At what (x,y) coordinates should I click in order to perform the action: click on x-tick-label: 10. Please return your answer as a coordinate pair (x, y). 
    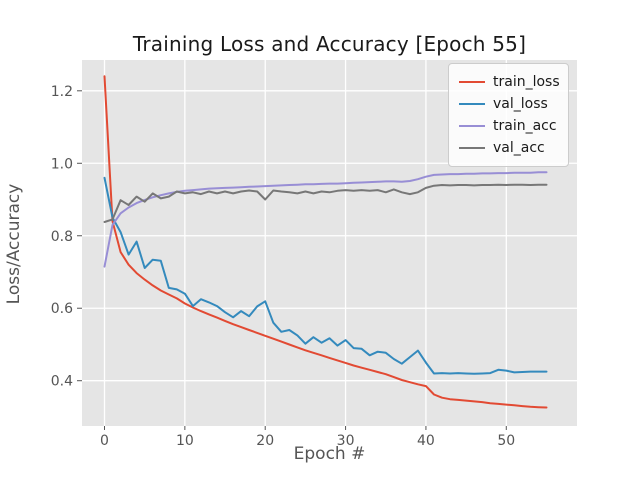
    Looking at the image, I should click on (185, 441).